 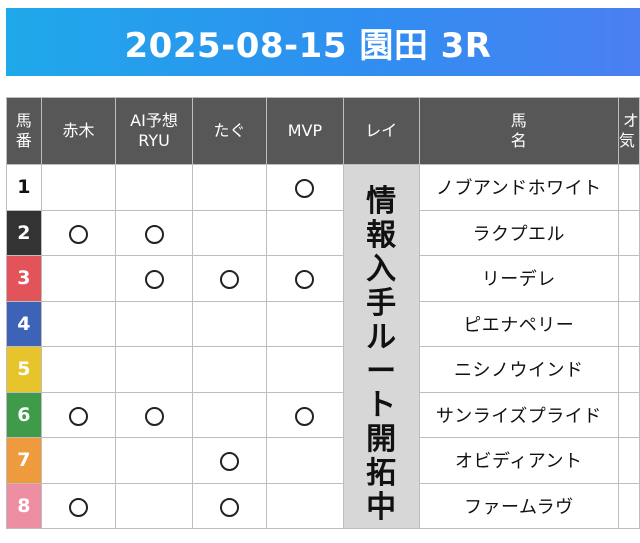 What do you see at coordinates (518, 131) in the screenshot?
I see `header-horse-name: 馬 名` at bounding box center [518, 131].